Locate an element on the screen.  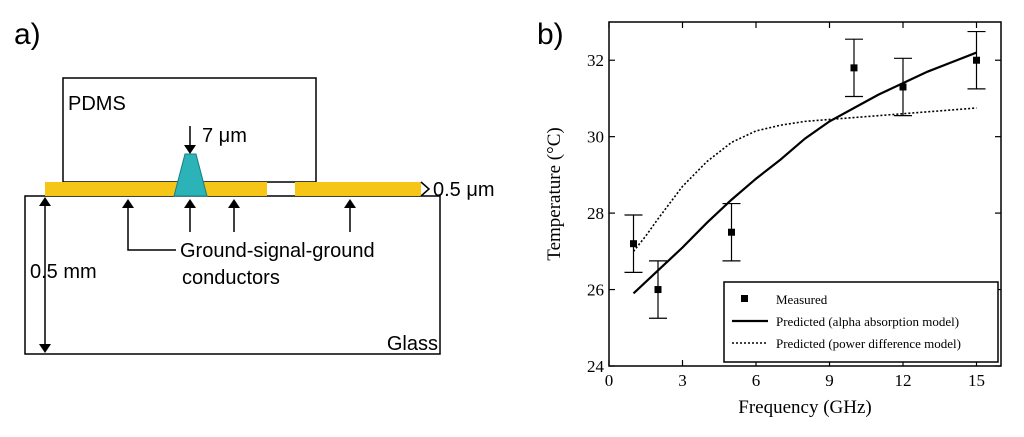
x-tick-label: 9 is located at coordinates (829, 380).